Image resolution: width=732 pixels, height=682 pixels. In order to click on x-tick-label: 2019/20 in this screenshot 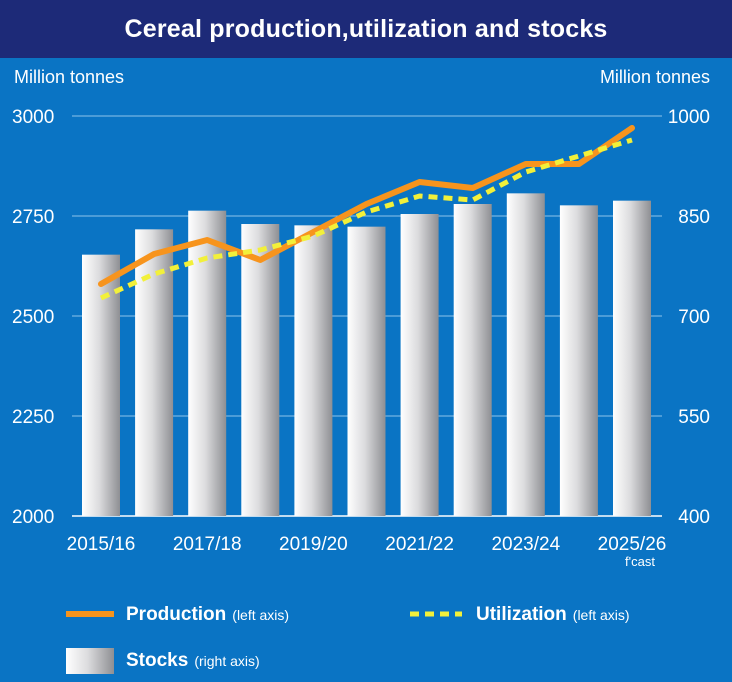, I will do `click(313, 544)`.